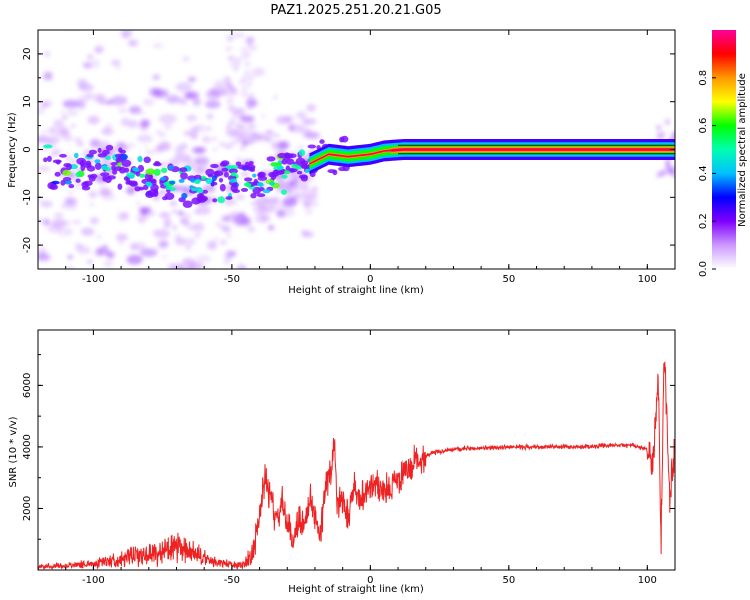 This screenshot has height=600, width=750. I want to click on x-tick-label: 100, so click(647, 279).